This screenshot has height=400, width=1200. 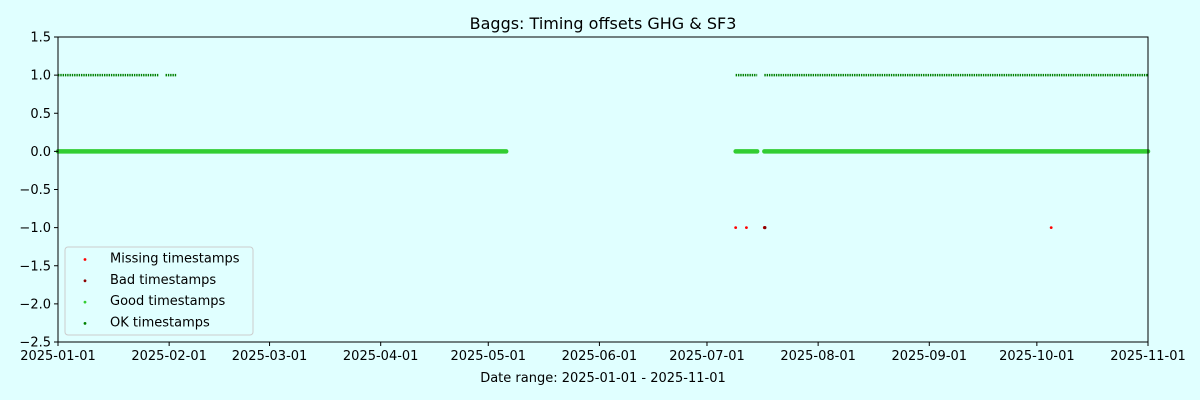 I want to click on y-tick-label: −2.5, so click(x=35, y=343).